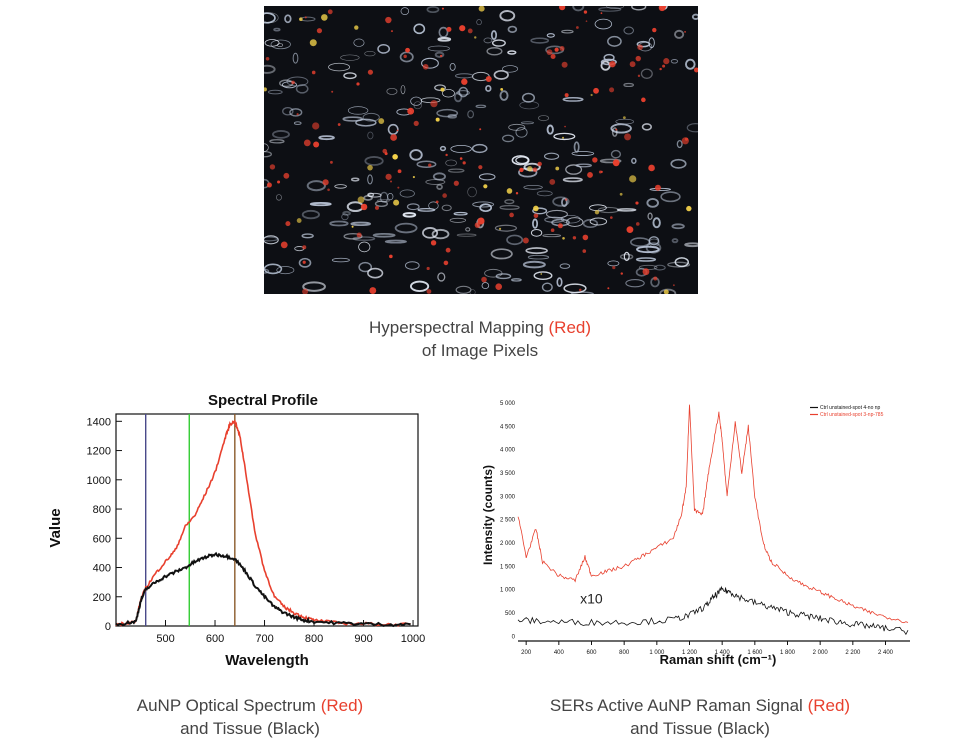 This screenshot has width=958, height=747. What do you see at coordinates (508, 451) in the screenshot?
I see `y-tick-label: 4 000` at bounding box center [508, 451].